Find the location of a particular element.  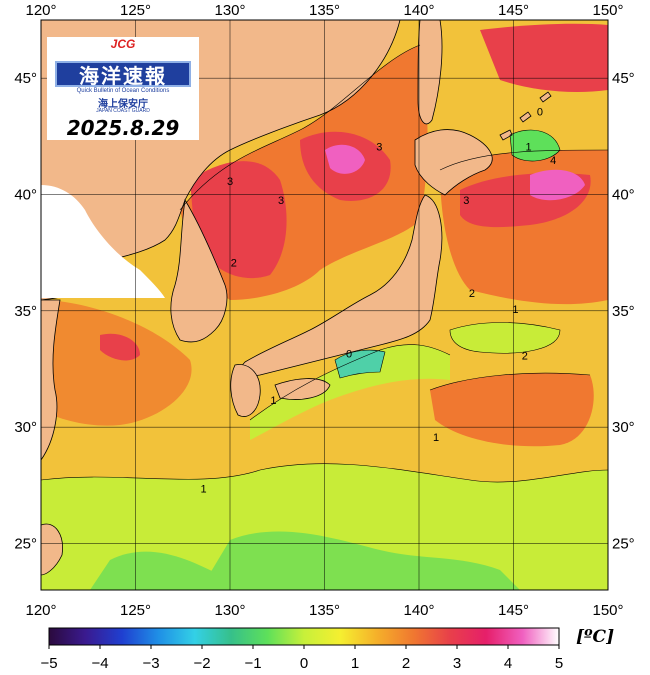

anomaly-region-ecs-warm-spot is located at coordinates (120, 347).